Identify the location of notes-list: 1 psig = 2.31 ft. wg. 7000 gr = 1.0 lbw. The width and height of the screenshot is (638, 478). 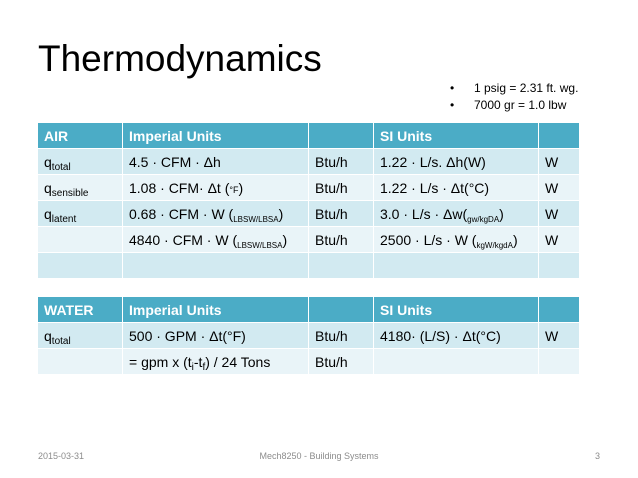
(514, 97).